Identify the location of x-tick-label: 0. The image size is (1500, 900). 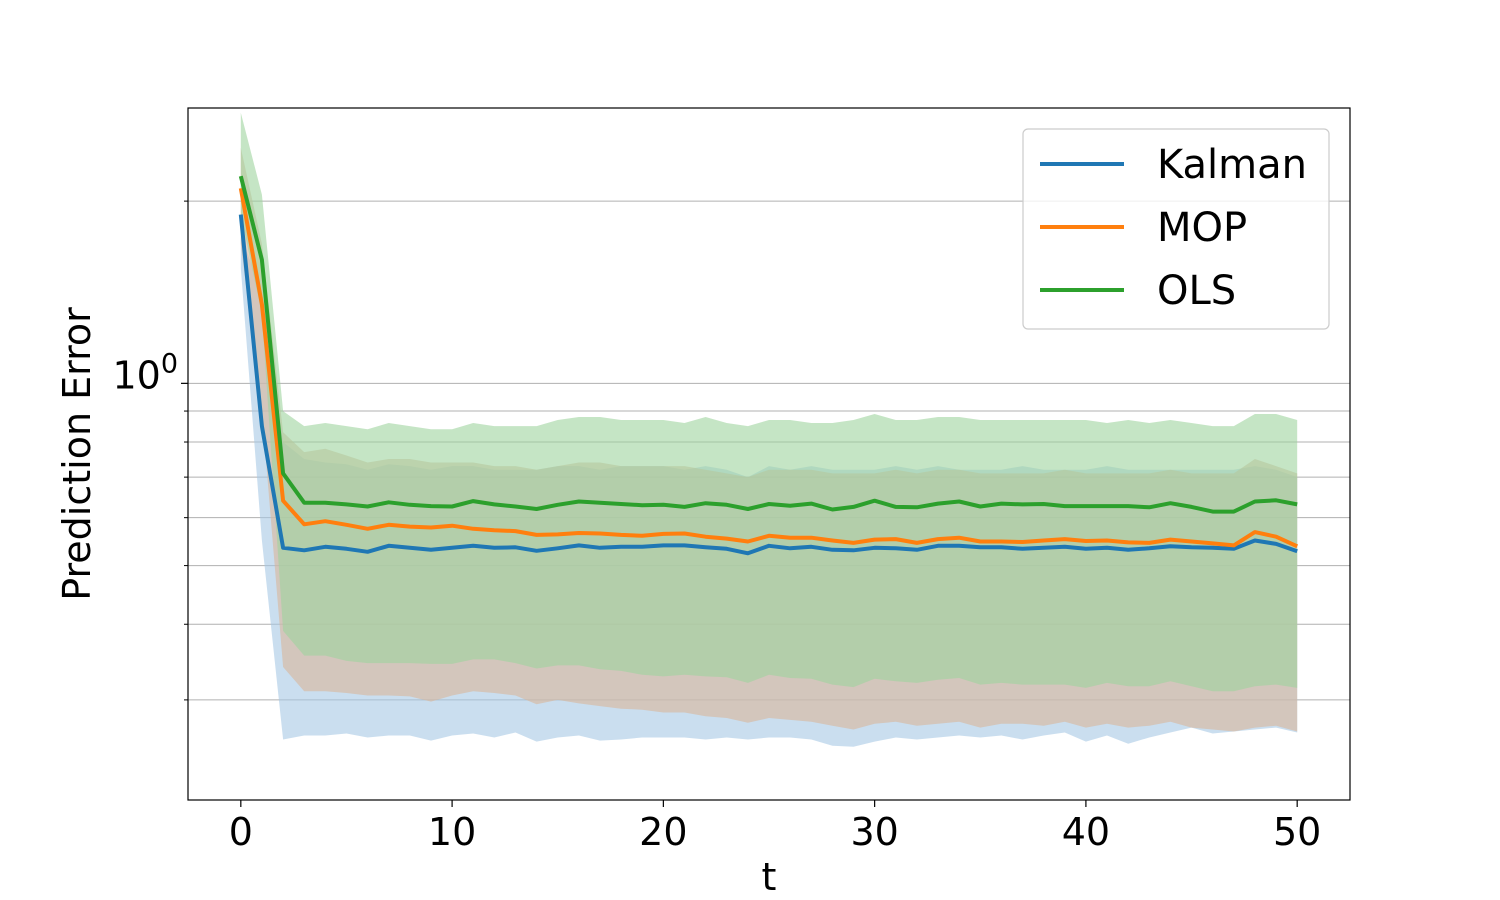
(241, 832).